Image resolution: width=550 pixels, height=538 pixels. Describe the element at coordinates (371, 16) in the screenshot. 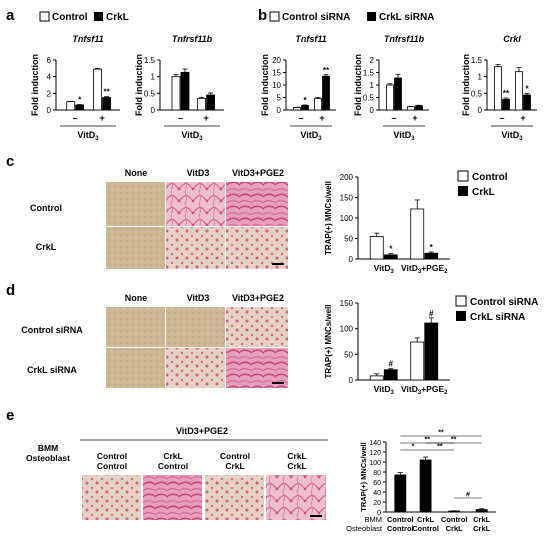

I see `legend-swatch-crkl-sirna` at that location.